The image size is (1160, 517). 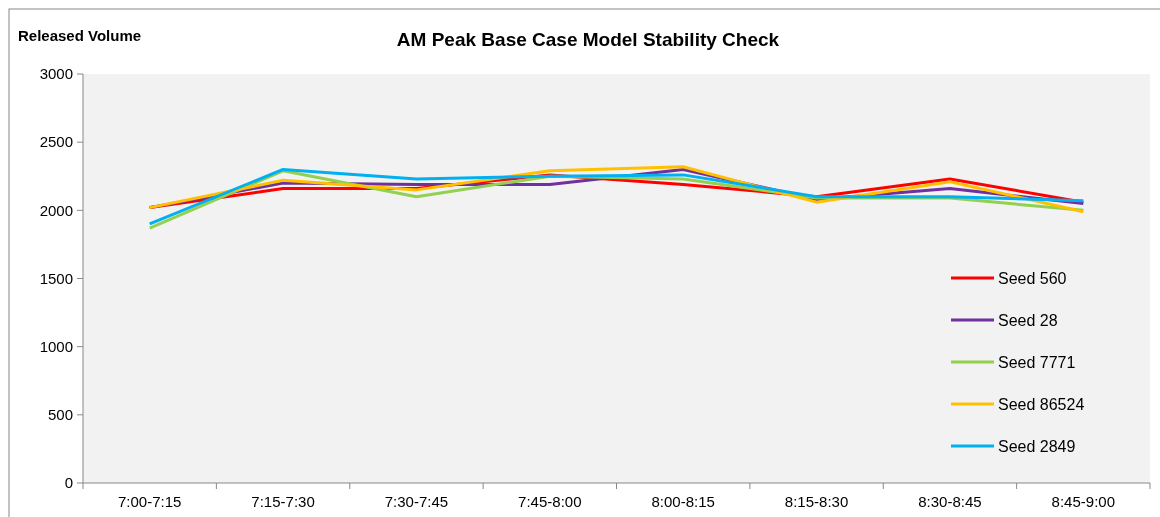 I want to click on y-tick-label: 1000, so click(x=56, y=346).